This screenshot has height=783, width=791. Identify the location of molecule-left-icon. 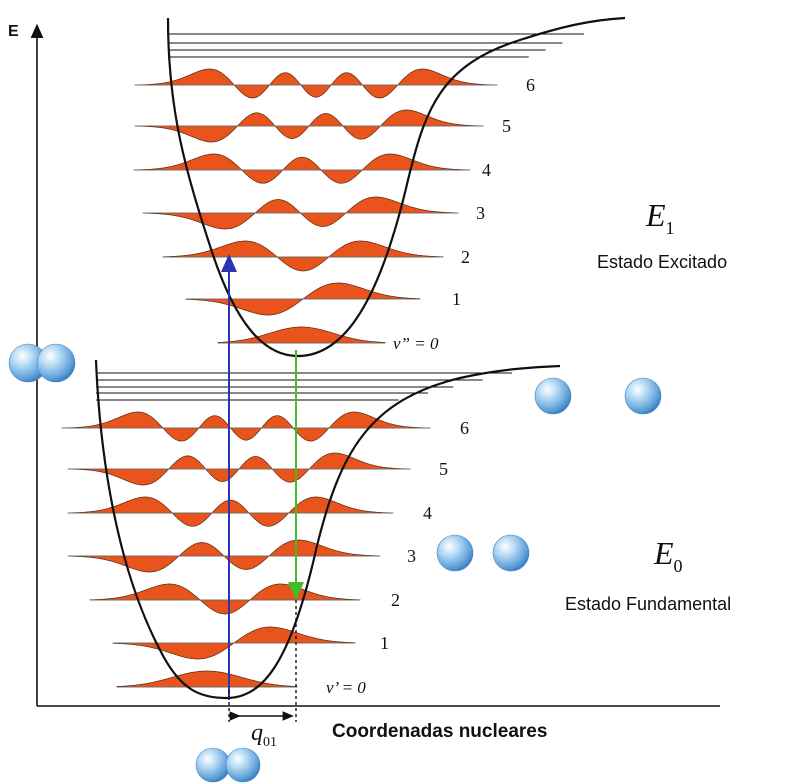
(42, 363).